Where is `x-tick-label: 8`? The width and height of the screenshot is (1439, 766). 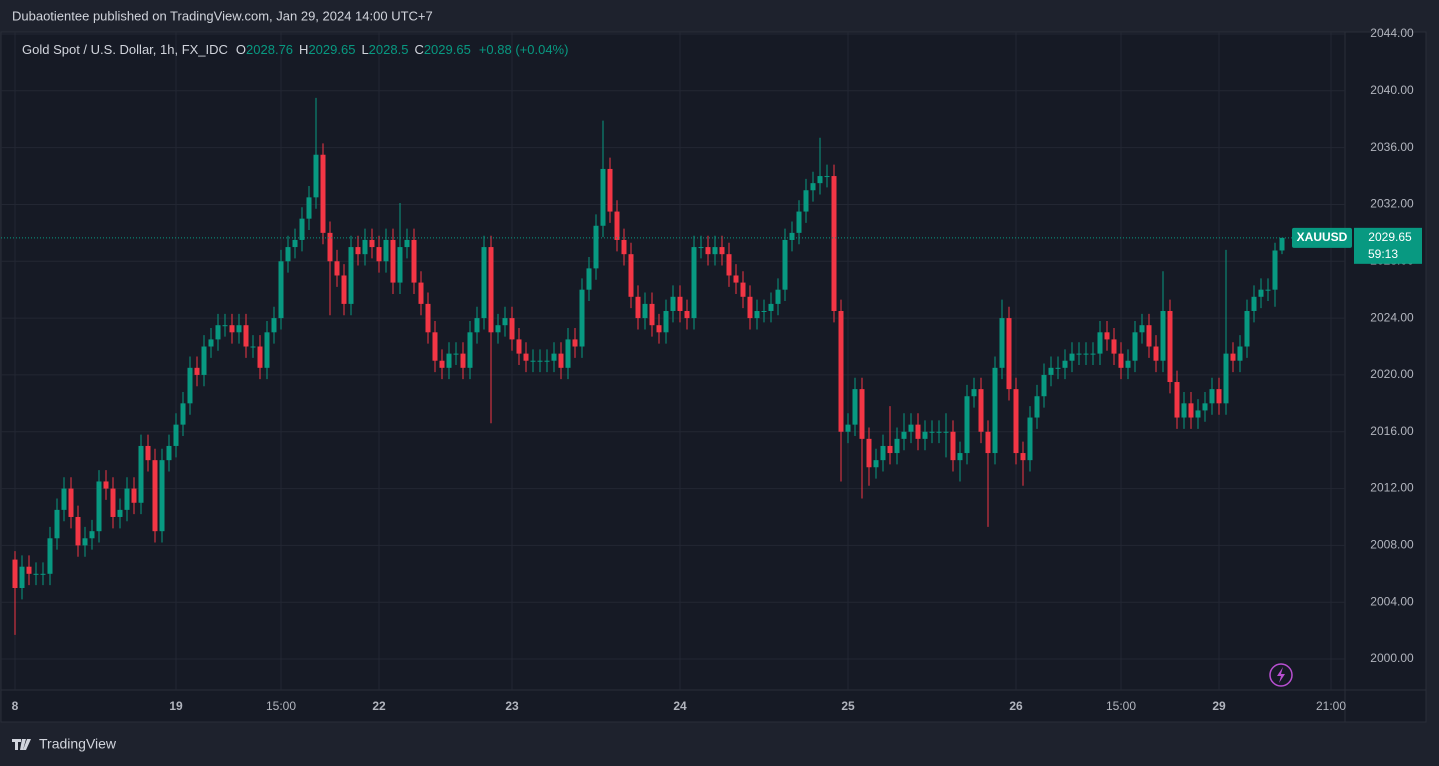
x-tick-label: 8 is located at coordinates (15, 706).